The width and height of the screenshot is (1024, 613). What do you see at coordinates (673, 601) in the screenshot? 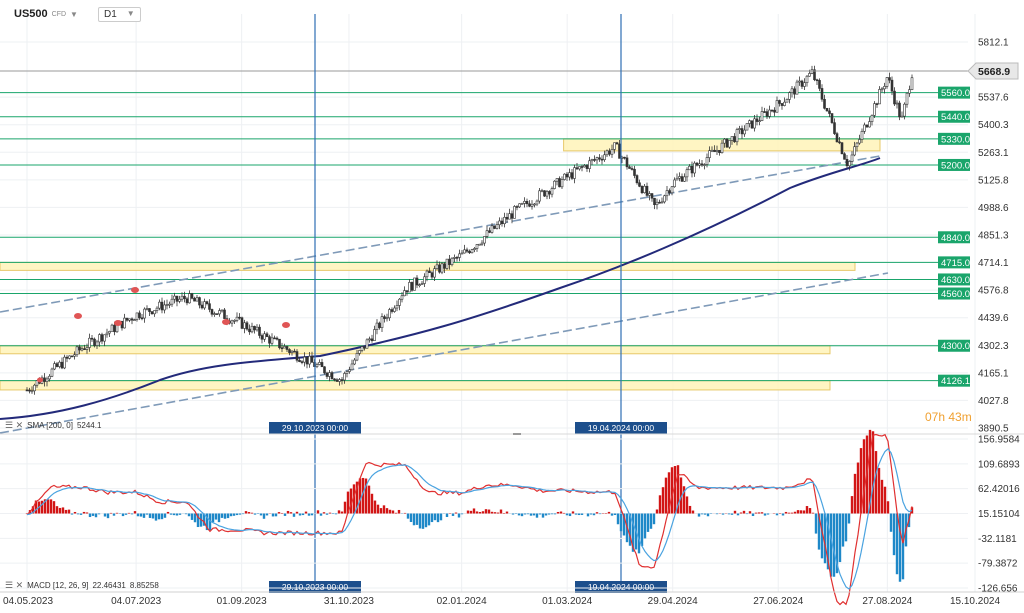
I see `date-tick: 29.04.2024` at bounding box center [673, 601].